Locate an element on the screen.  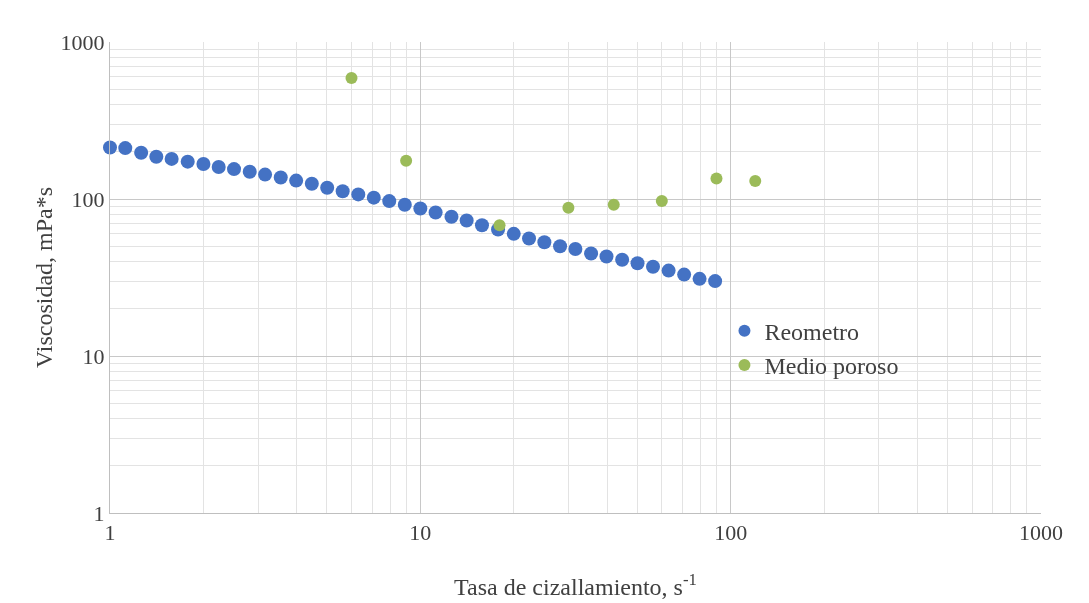
y-tick-label: 100 is located at coordinates (88, 199).